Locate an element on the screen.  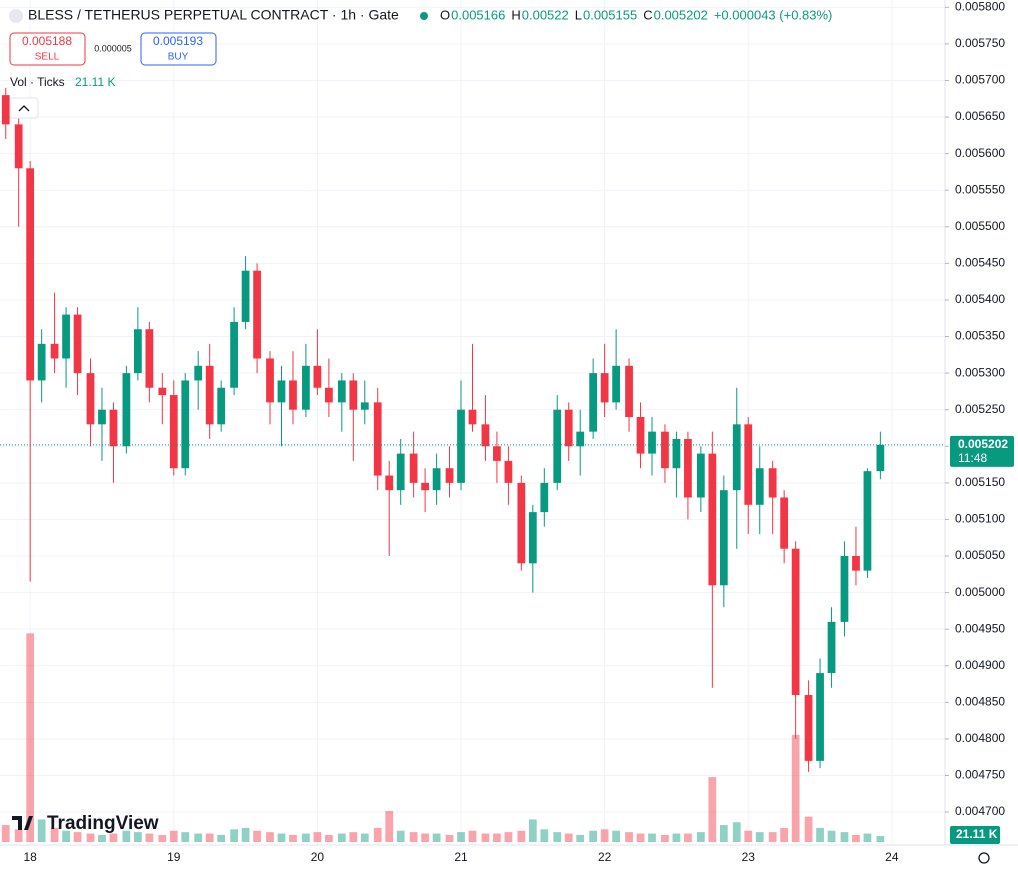
sell-box is located at coordinates (47, 49).